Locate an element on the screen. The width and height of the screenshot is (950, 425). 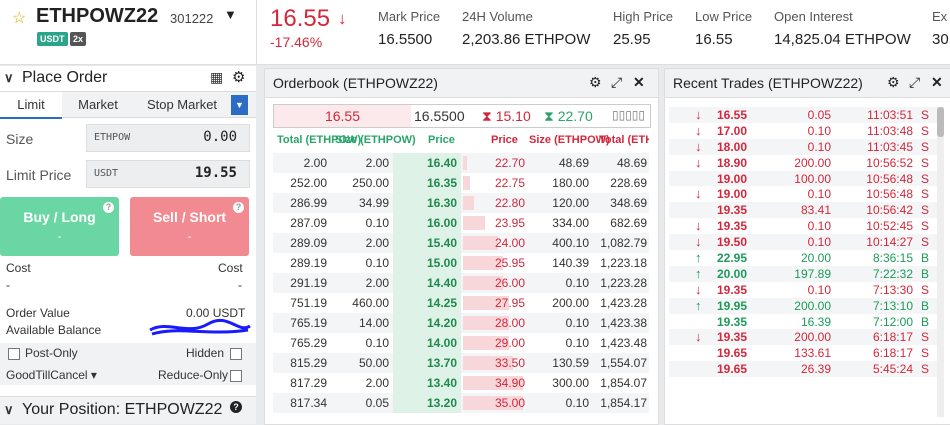
trade-price: 19.00 is located at coordinates (731, 194).